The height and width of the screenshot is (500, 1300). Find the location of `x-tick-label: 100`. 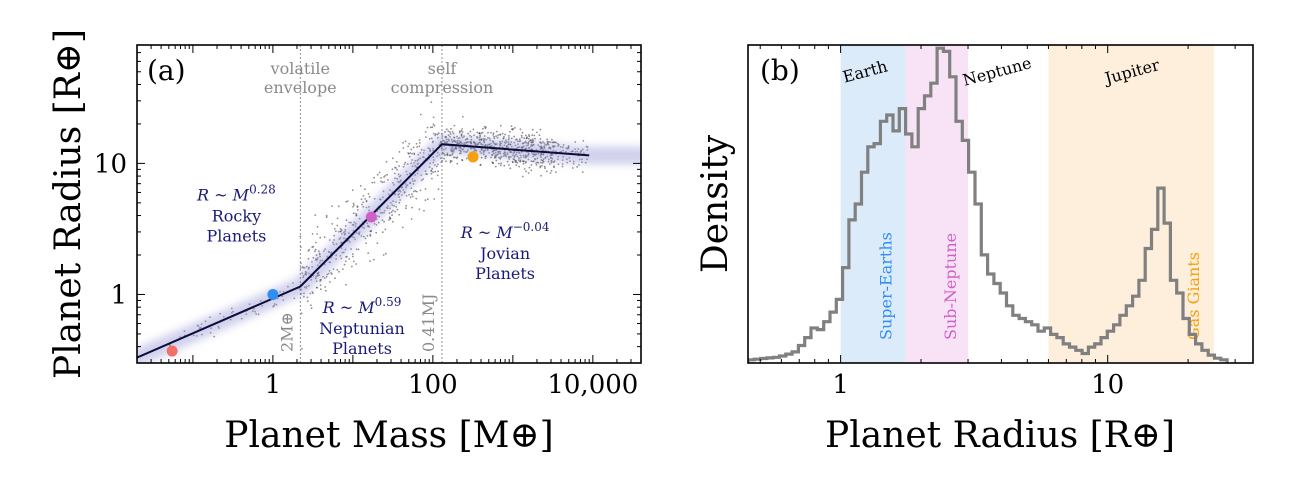

x-tick-label: 100 is located at coordinates (433, 385).